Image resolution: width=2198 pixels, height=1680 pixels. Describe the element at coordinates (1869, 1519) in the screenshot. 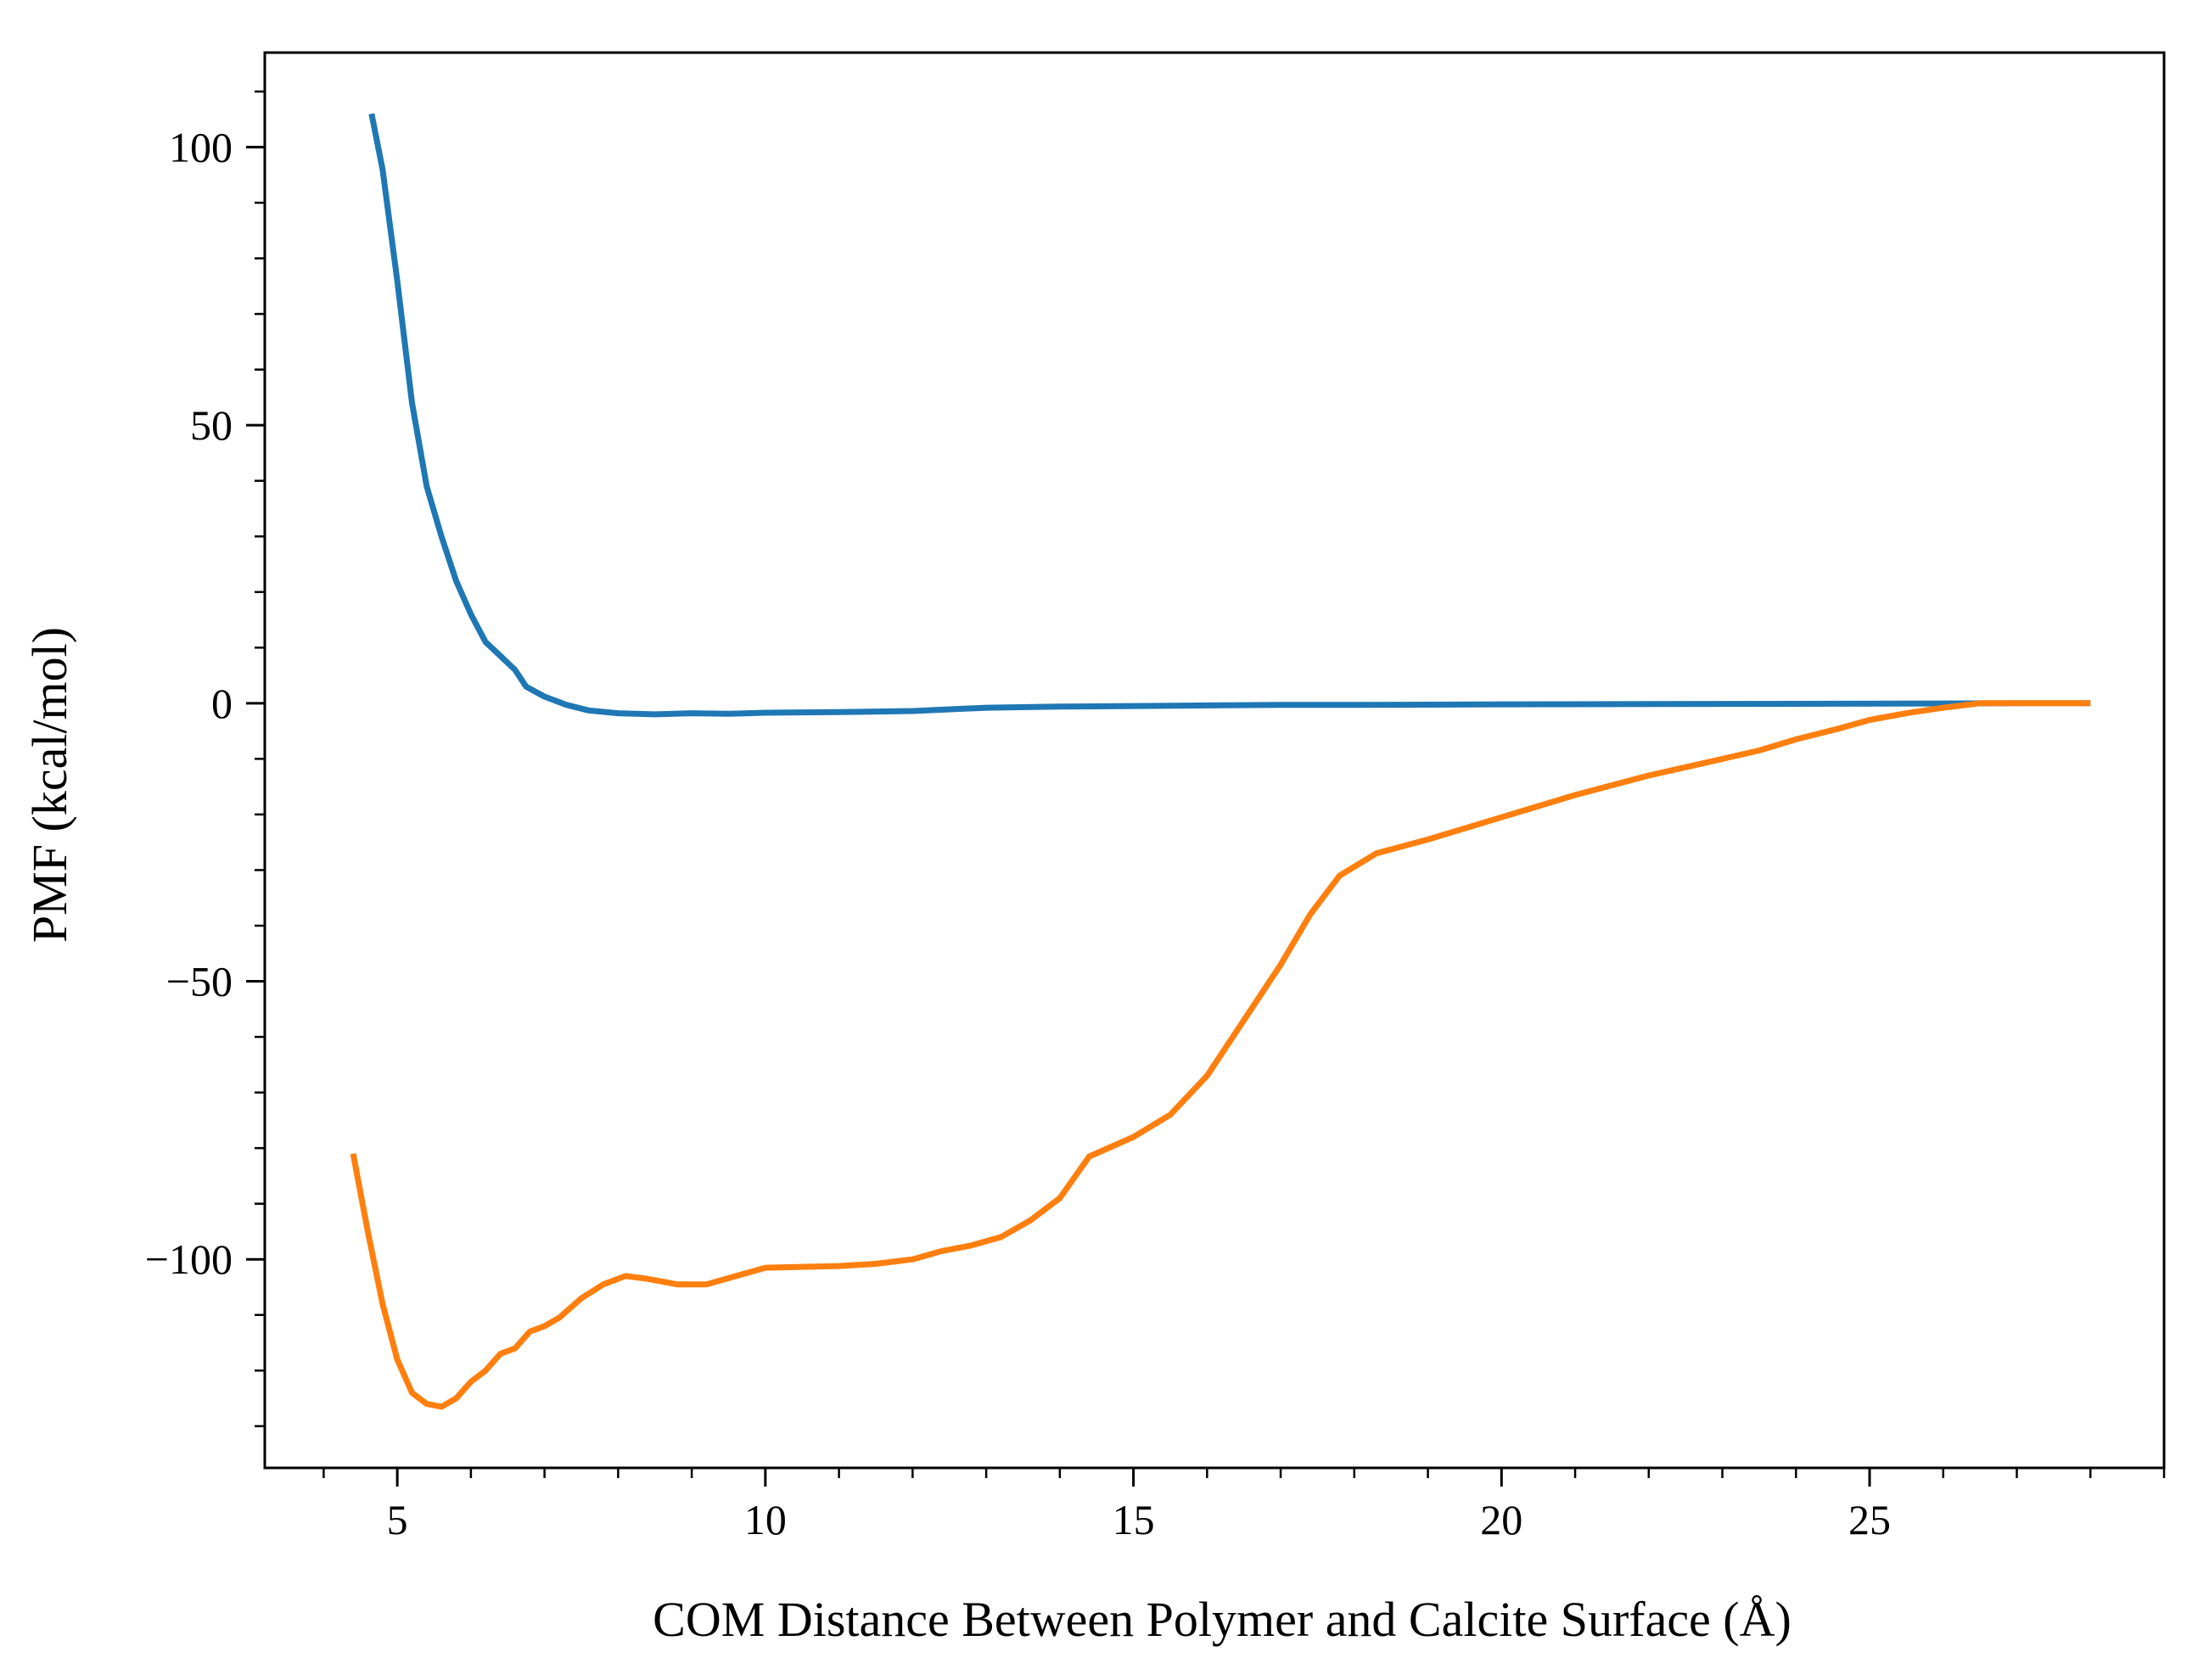

I see `x-tick-label: 25` at that location.